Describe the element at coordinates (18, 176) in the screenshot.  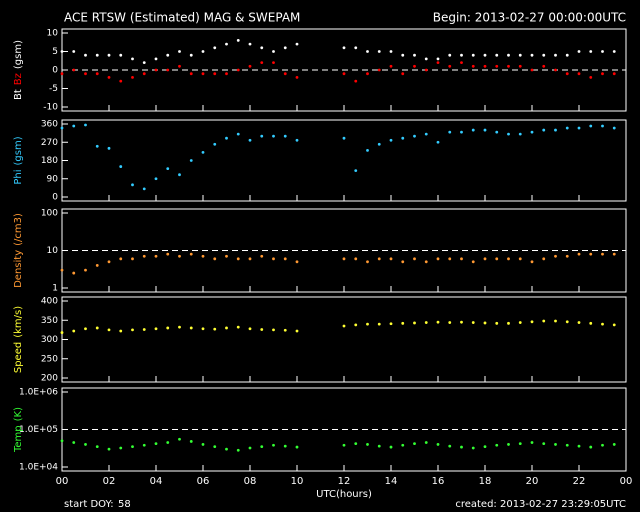
I see `series-name: Phi` at that location.